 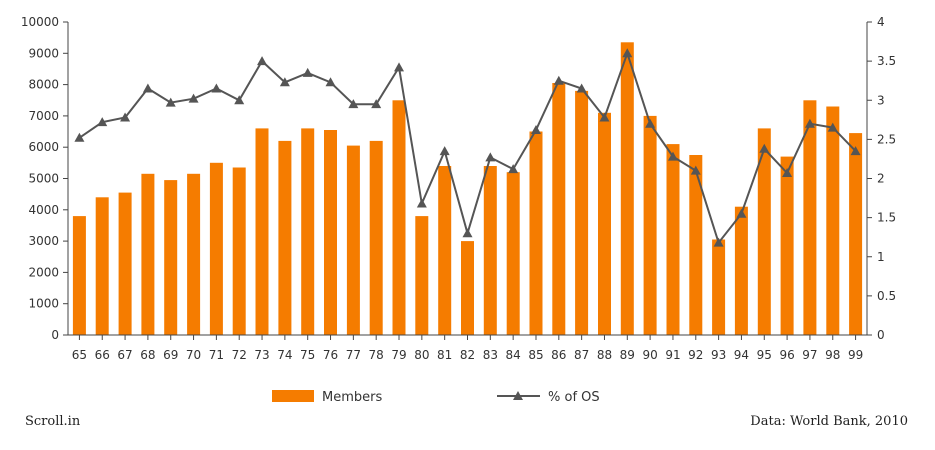 I want to click on x-tick-label: 69, so click(x=170, y=355).